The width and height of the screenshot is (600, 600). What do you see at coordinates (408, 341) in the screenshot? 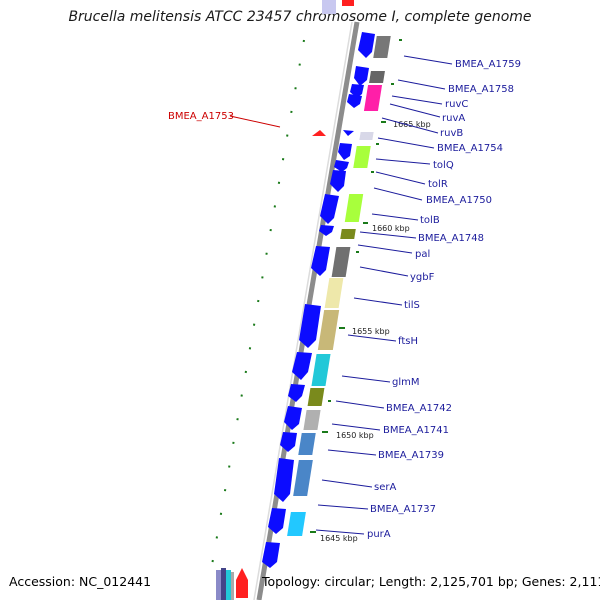
I see `gene-label: ftsH` at bounding box center [408, 341].